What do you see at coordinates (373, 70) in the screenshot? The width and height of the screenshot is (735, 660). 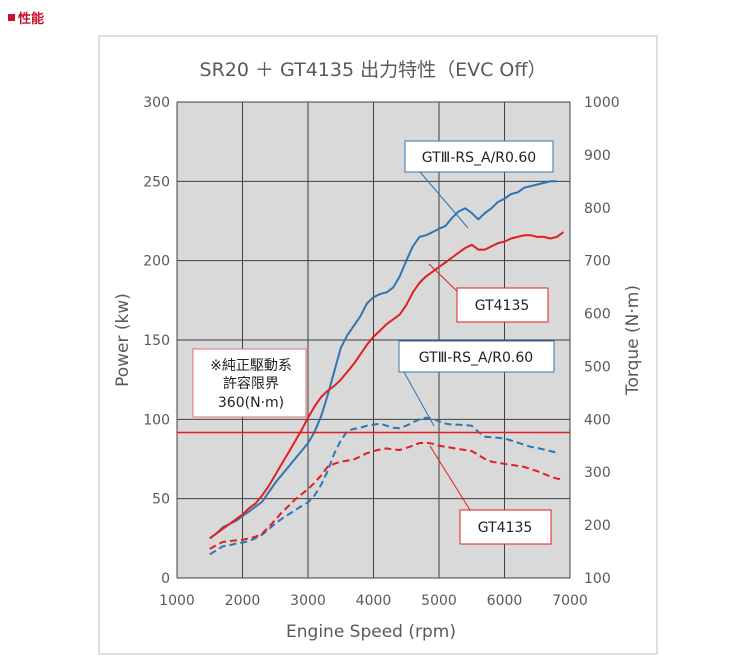 I see `chart-title: SR20 ＋ GT4135 出力特性（EVC Off）` at bounding box center [373, 70].